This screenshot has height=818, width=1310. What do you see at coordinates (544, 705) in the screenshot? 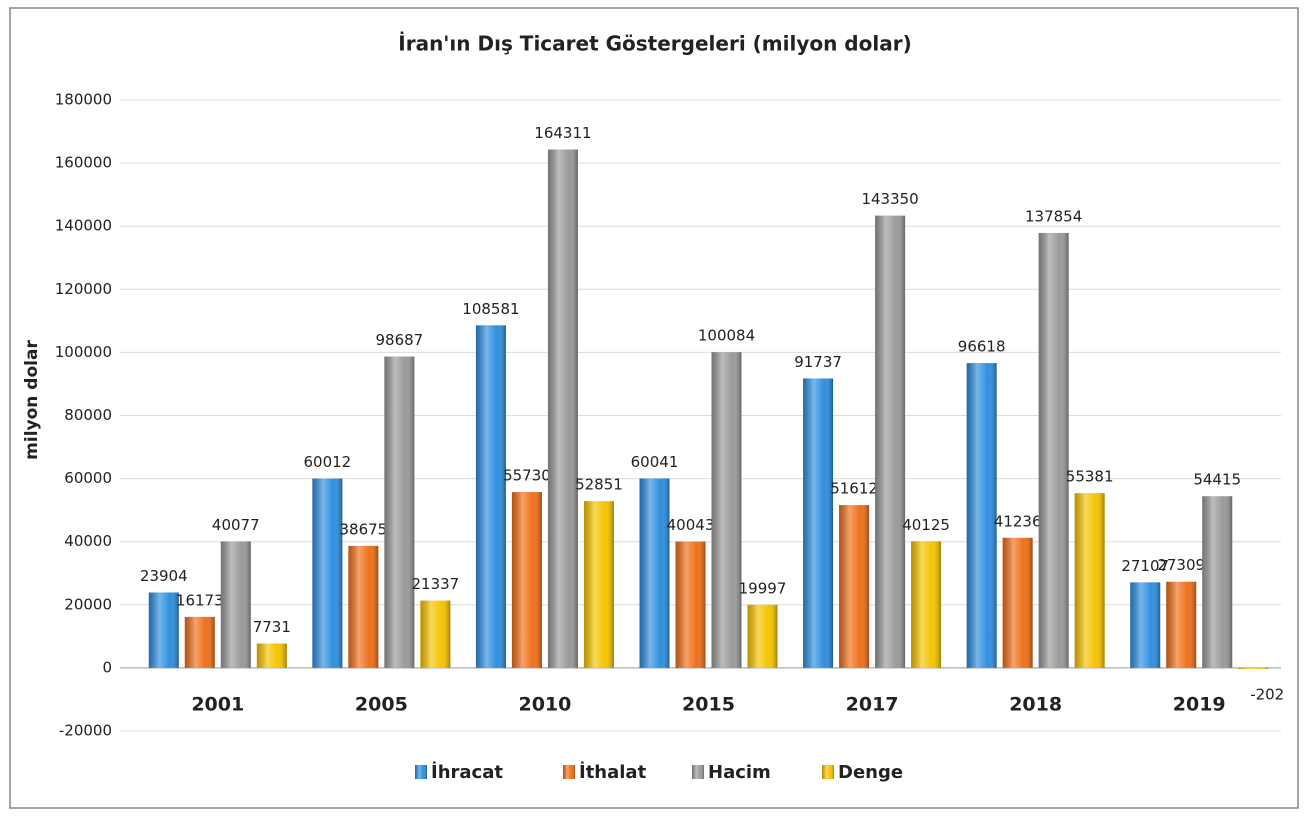
I see `x-tick-label: 2010` at bounding box center [544, 705].